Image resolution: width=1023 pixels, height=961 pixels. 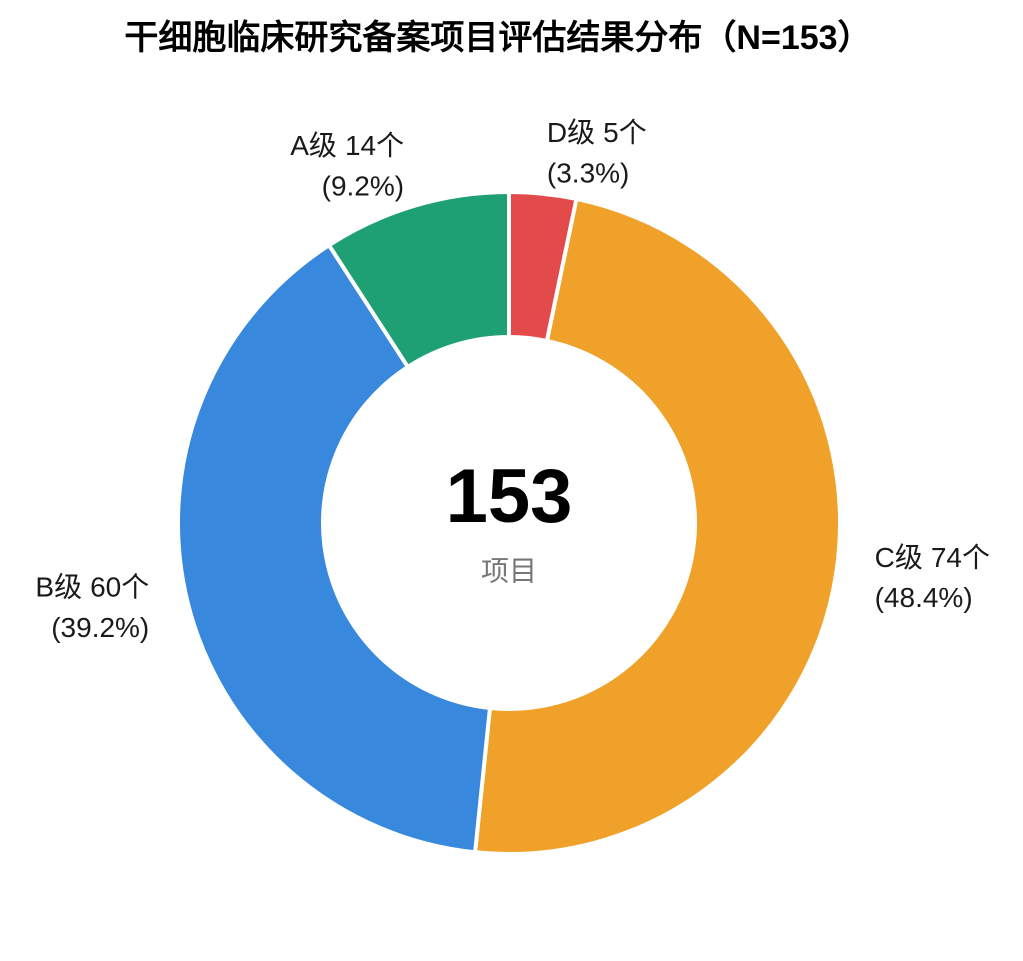 I want to click on slice, so click(x=418, y=279).